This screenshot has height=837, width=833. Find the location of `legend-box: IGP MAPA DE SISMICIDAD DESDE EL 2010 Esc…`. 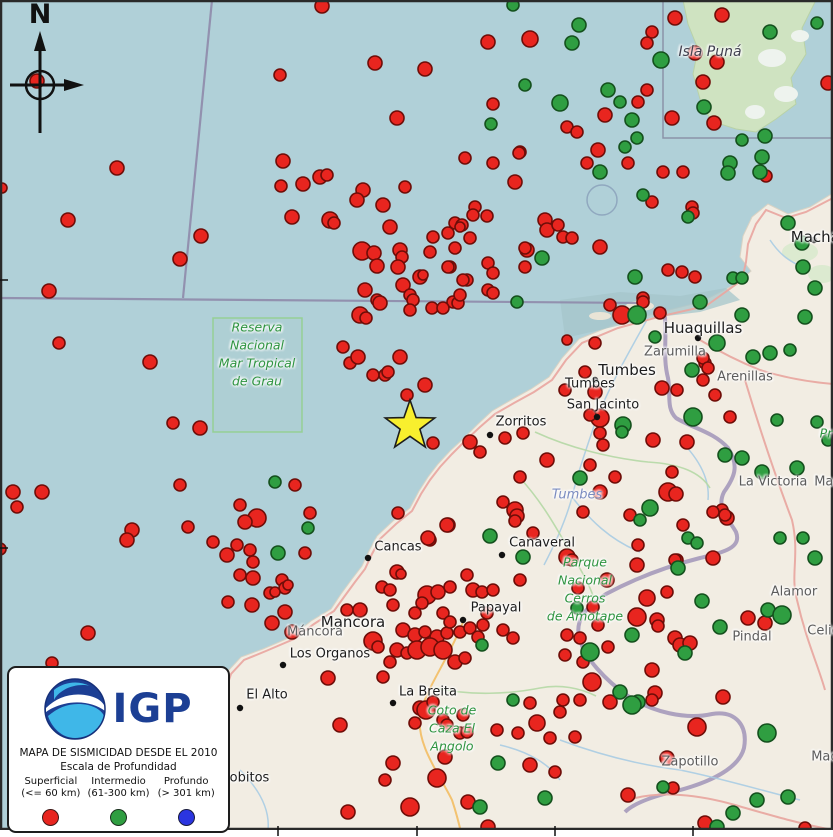

legend-box: IGP MAPA DE SISMICIDAD DESDE EL 2010 Esc… is located at coordinates (118, 749).